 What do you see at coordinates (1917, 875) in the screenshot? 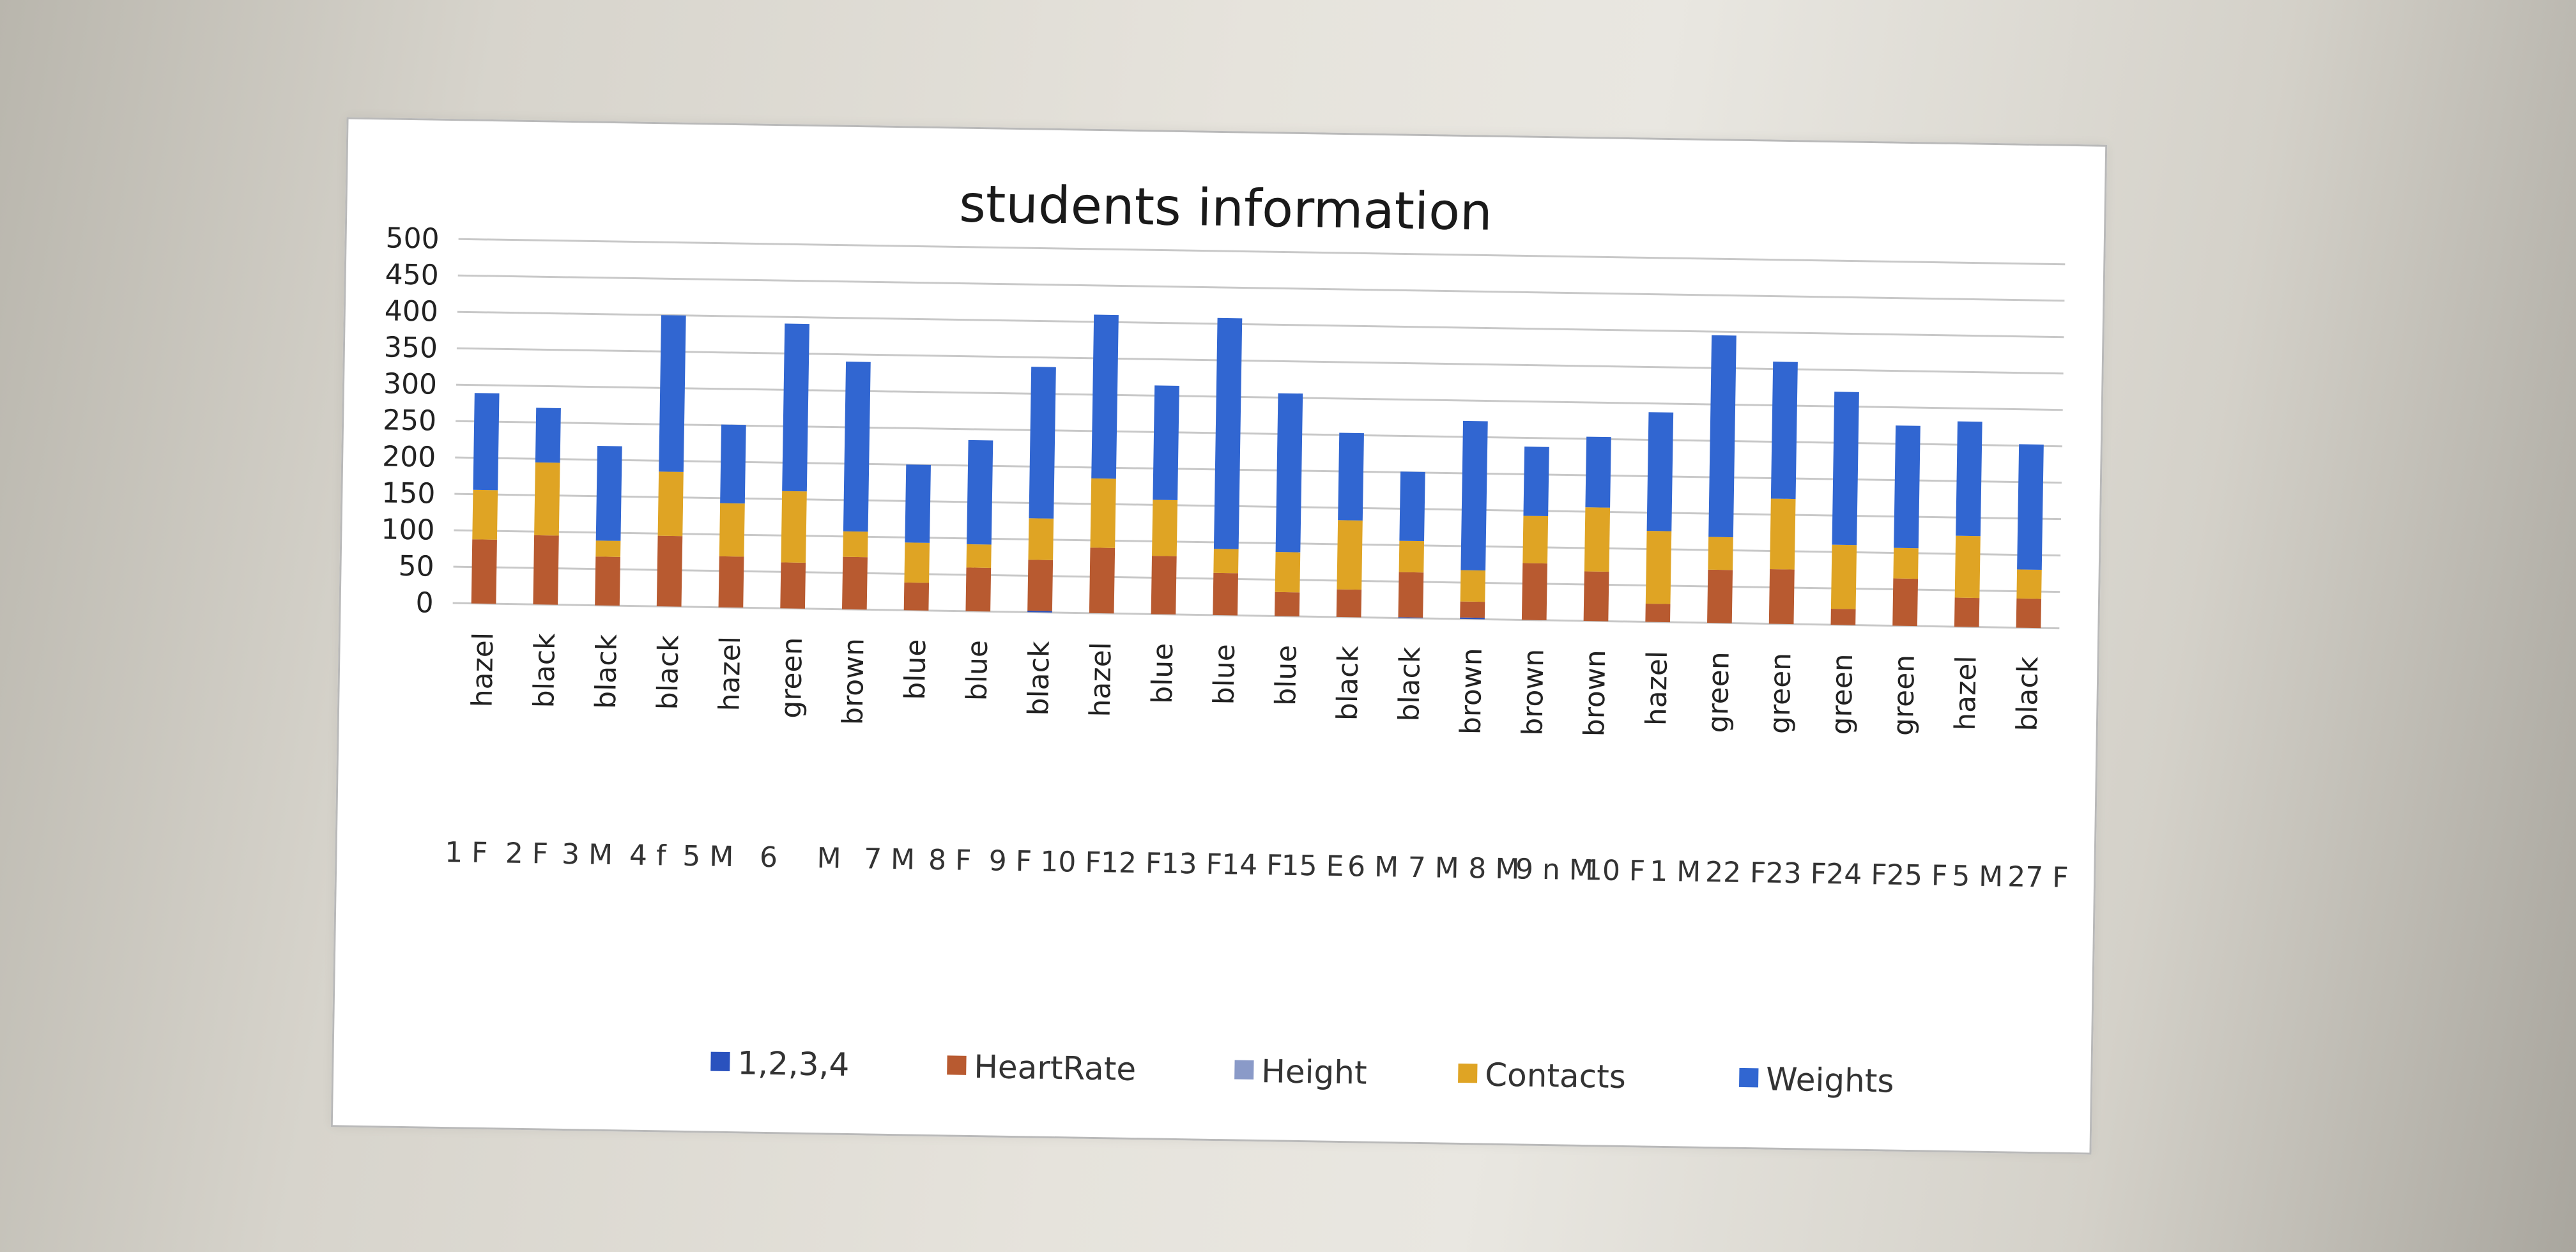
I see `index-label: 25 F` at bounding box center [1917, 875].